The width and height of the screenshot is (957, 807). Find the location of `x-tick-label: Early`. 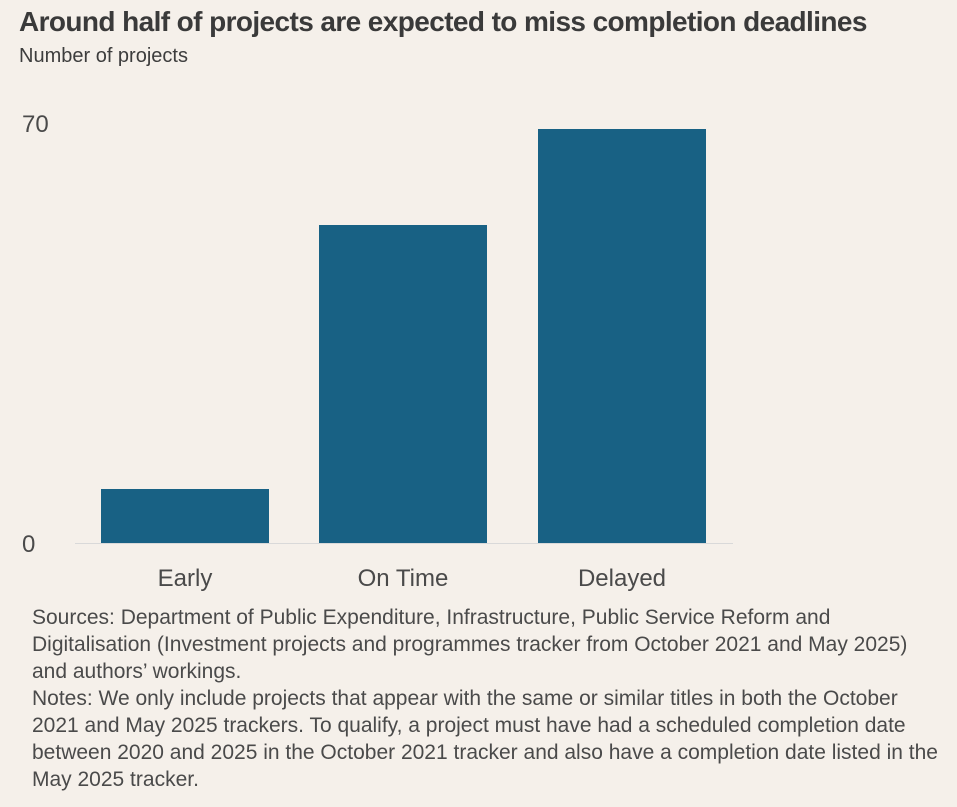

x-tick-label: Early is located at coordinates (185, 578).